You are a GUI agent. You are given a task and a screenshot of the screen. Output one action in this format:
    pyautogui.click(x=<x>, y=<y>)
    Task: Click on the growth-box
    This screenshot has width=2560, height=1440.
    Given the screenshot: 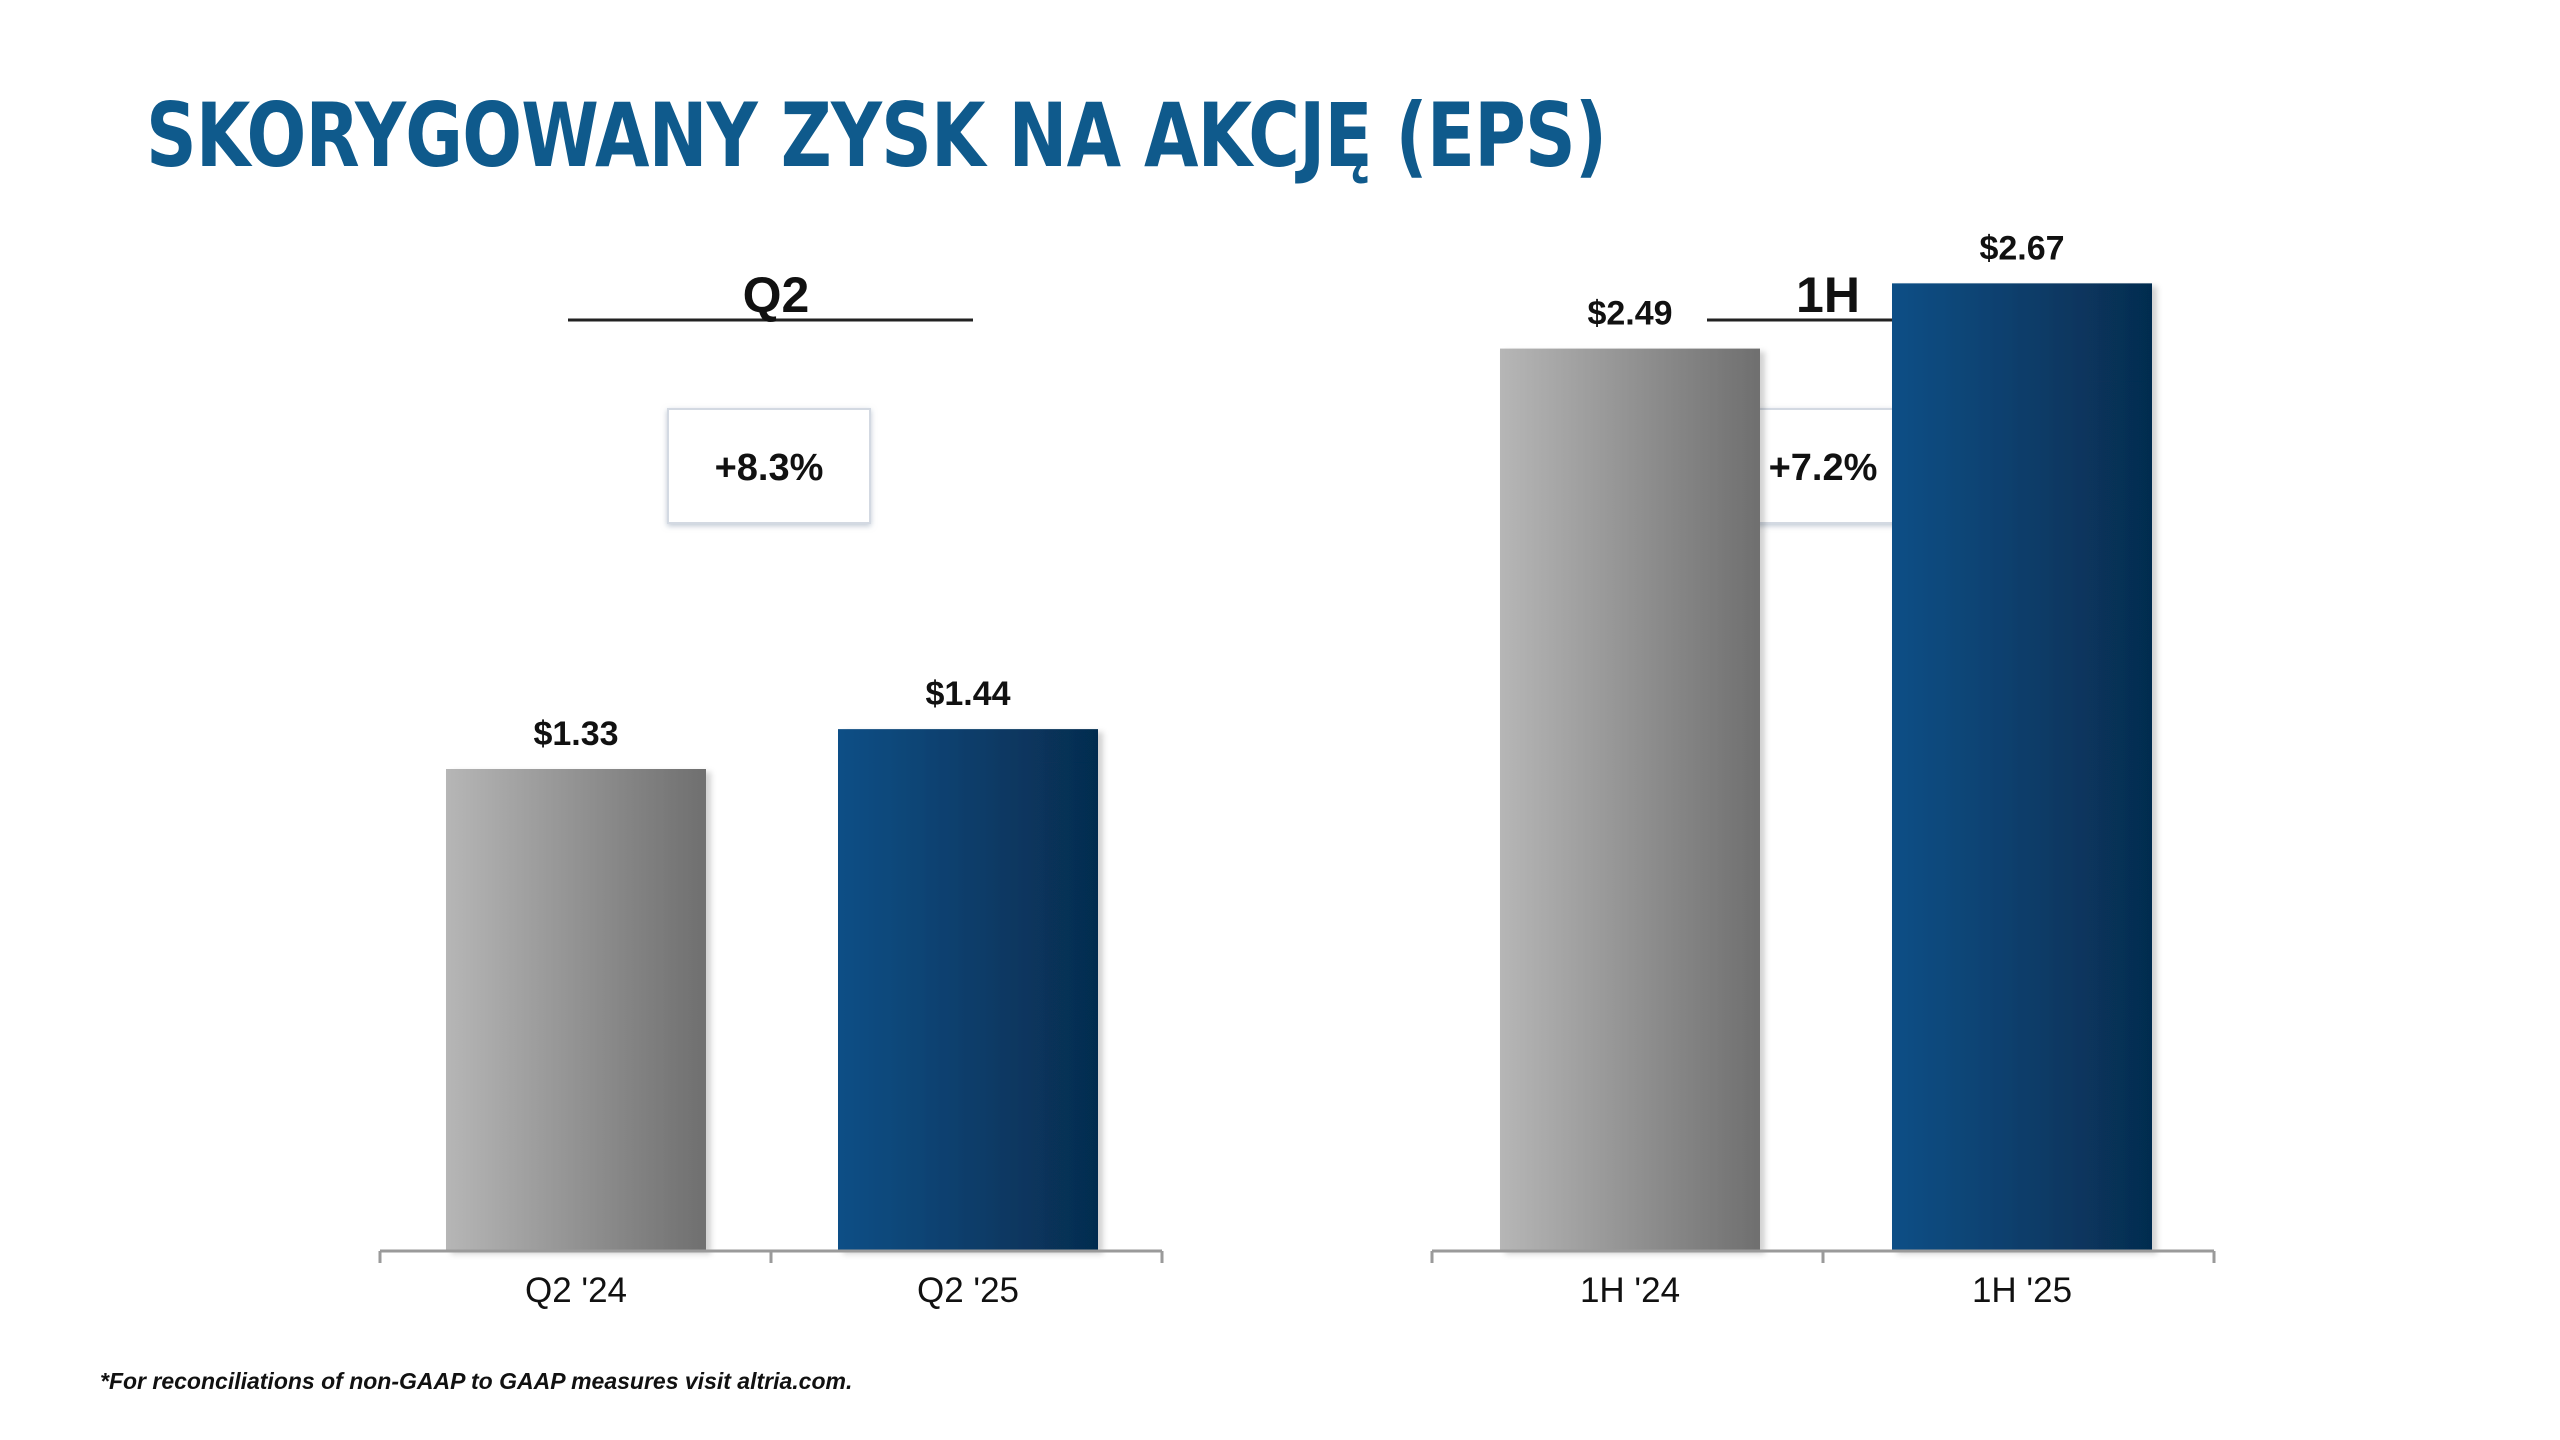 What is the action you would take?
    pyautogui.click(x=769, y=466)
    